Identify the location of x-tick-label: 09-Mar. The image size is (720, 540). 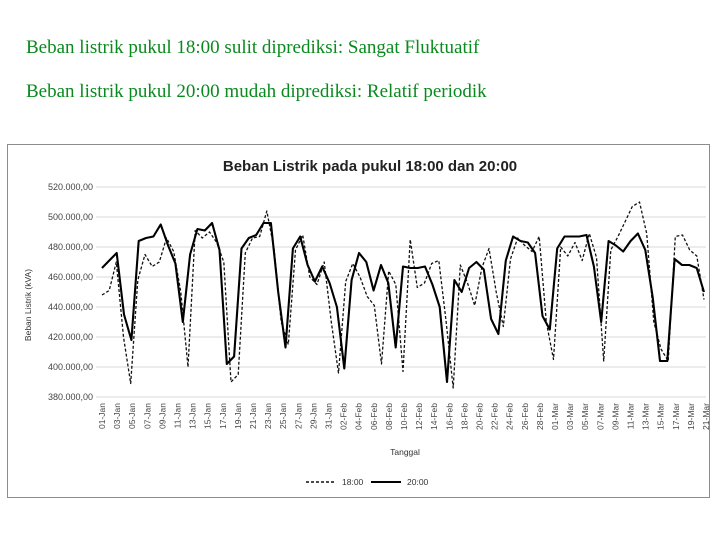
(615, 416).